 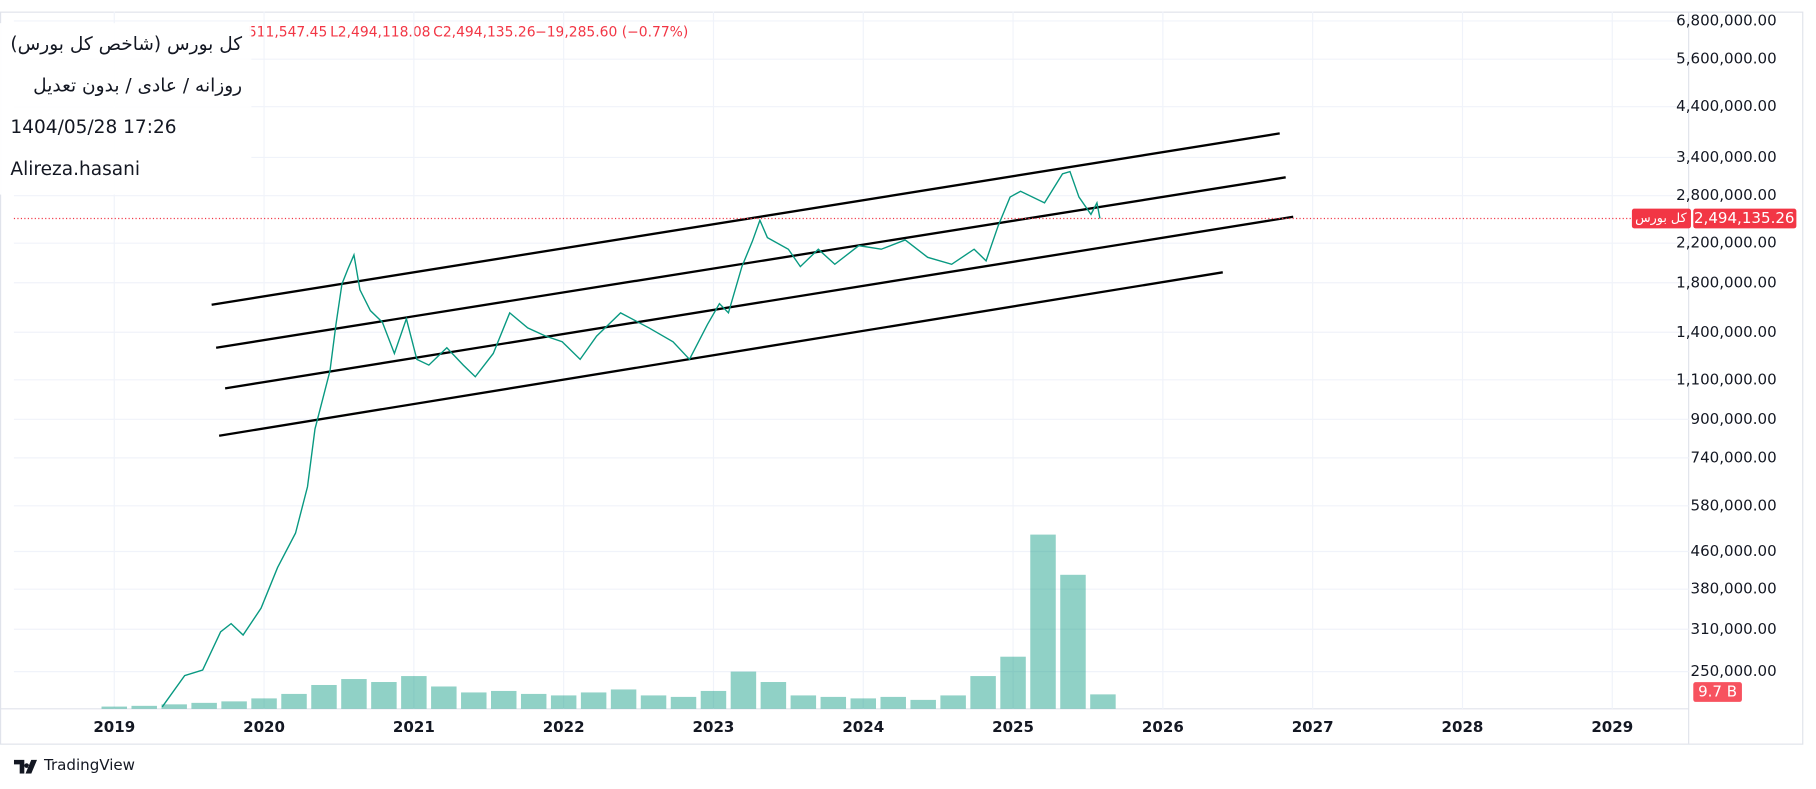 I want to click on price-badge-label: 2,494,135.26, so click(x=1744, y=218).